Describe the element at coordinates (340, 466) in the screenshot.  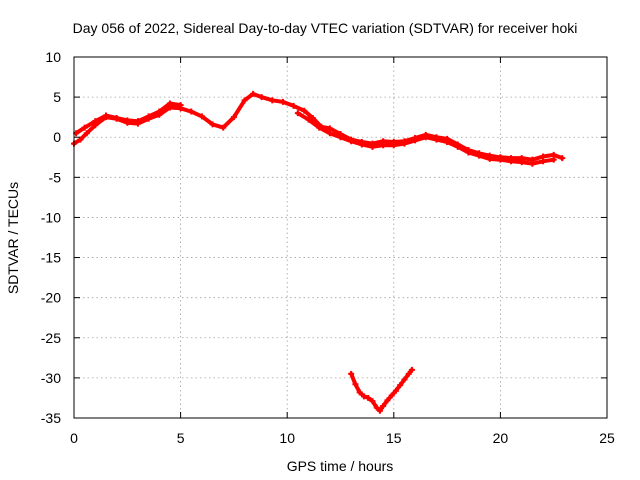
I see `x-axis-label: GPS time / hours` at that location.